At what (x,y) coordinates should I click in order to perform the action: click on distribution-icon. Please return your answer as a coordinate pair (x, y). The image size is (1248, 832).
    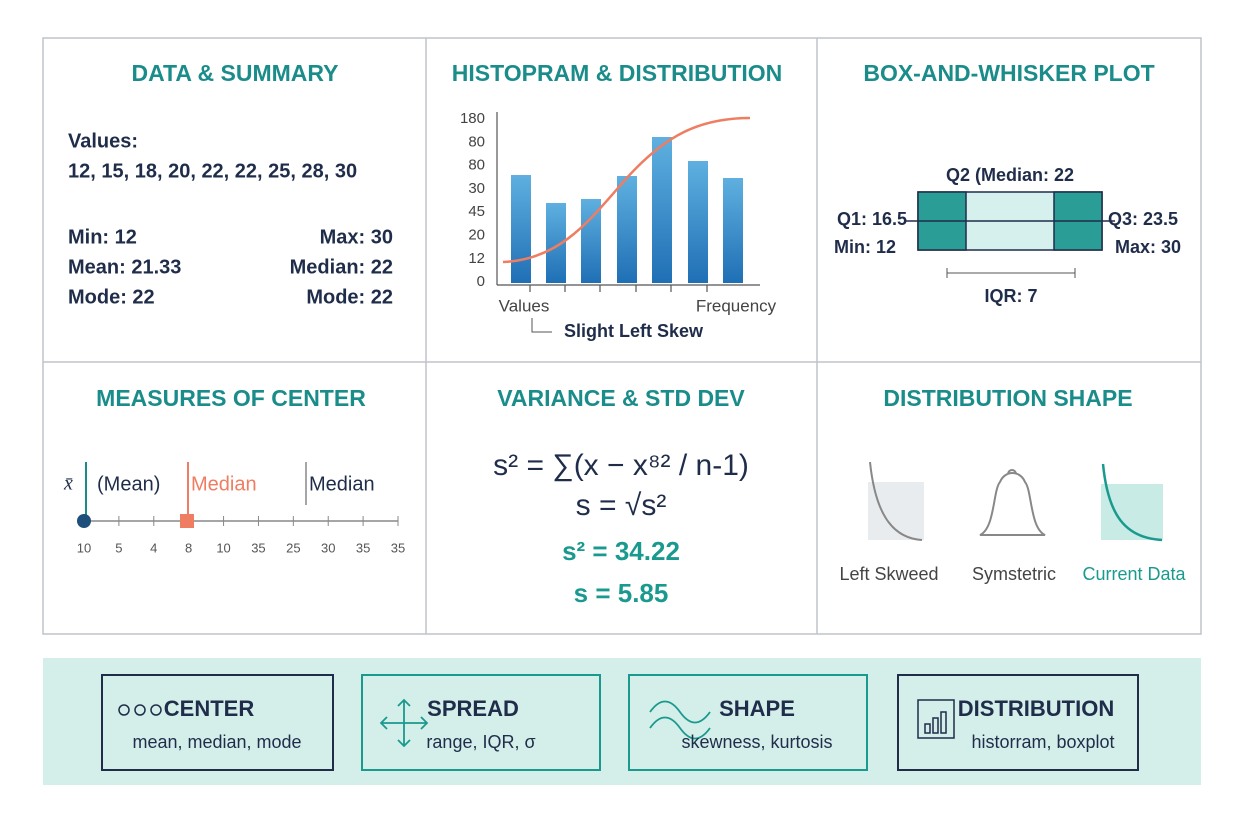
    Looking at the image, I should click on (936, 719).